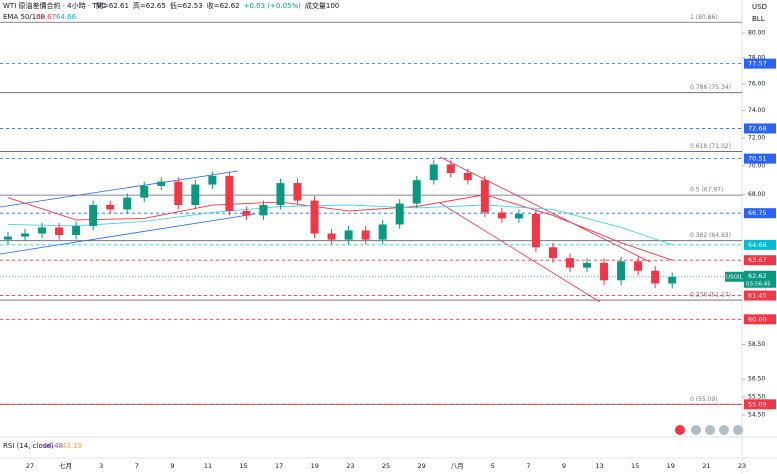  What do you see at coordinates (734, 277) in the screenshot?
I see `symbol-tag-label: USOIL` at bounding box center [734, 277].